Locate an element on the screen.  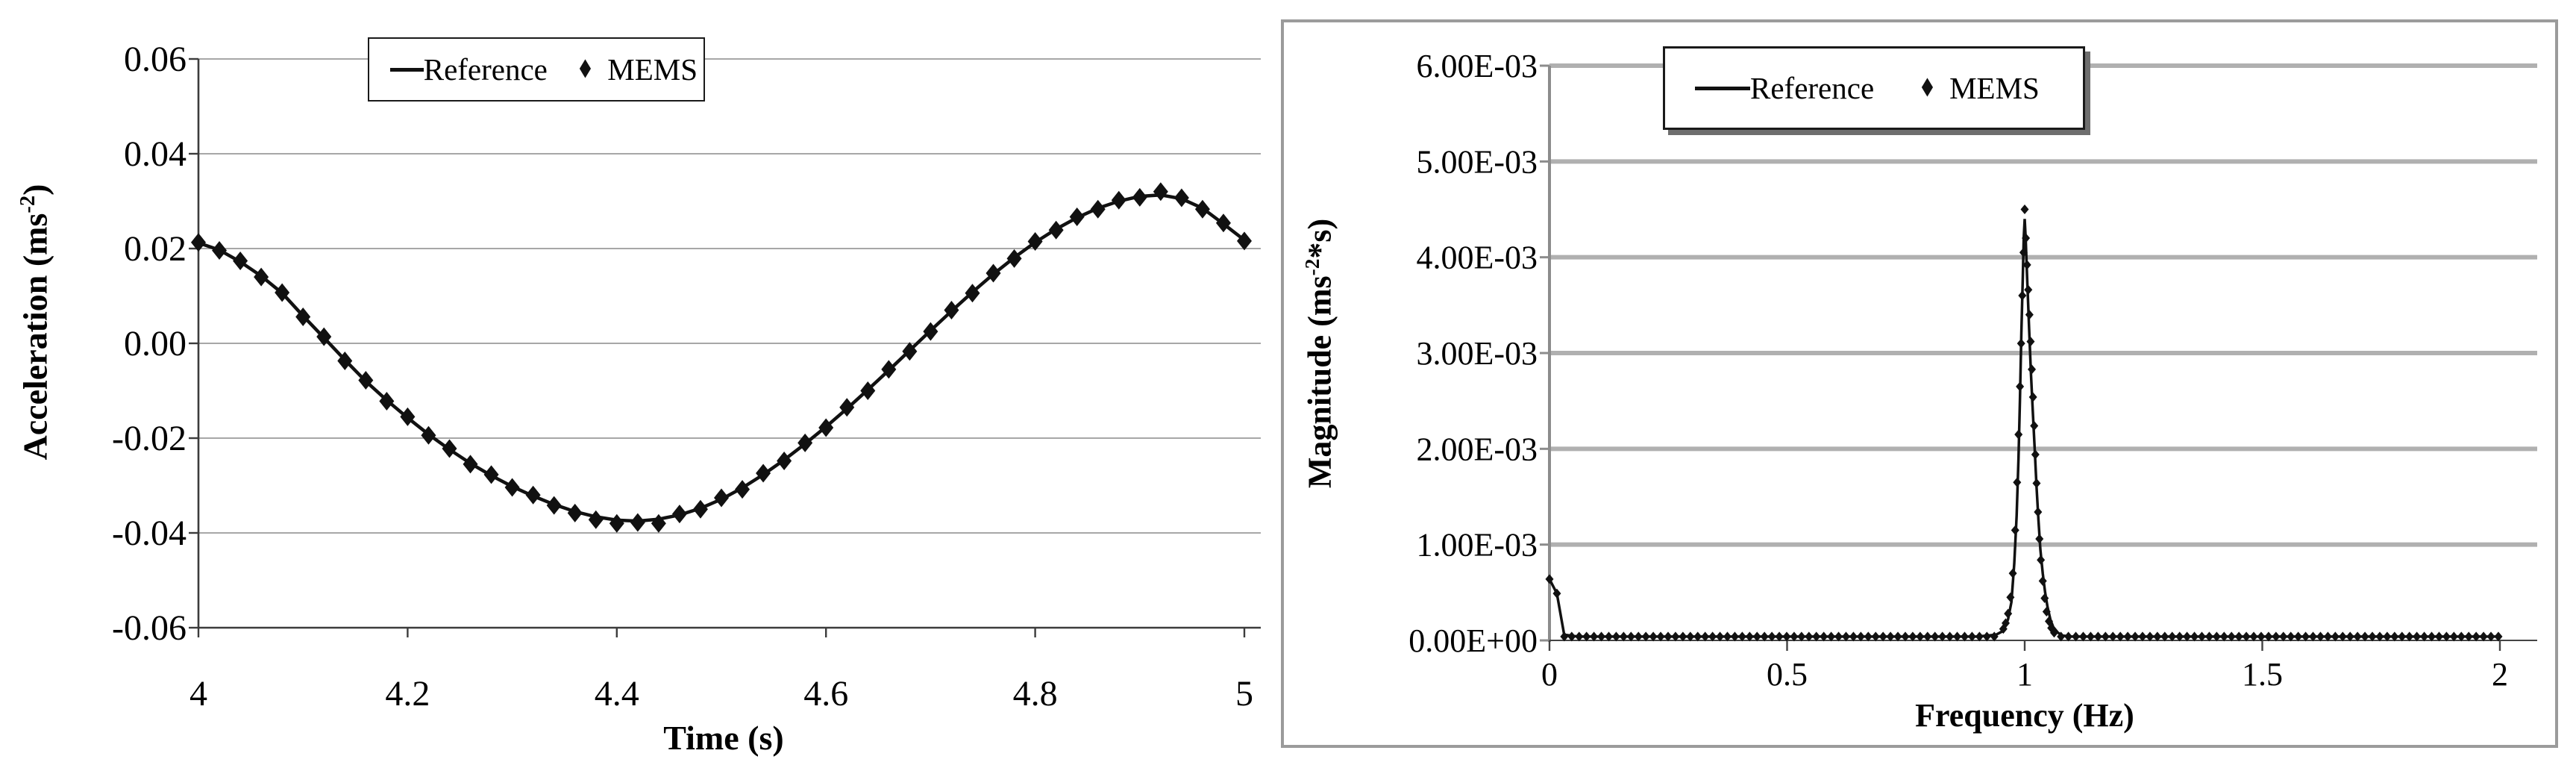
x-tick-label: 4 is located at coordinates (198, 694).